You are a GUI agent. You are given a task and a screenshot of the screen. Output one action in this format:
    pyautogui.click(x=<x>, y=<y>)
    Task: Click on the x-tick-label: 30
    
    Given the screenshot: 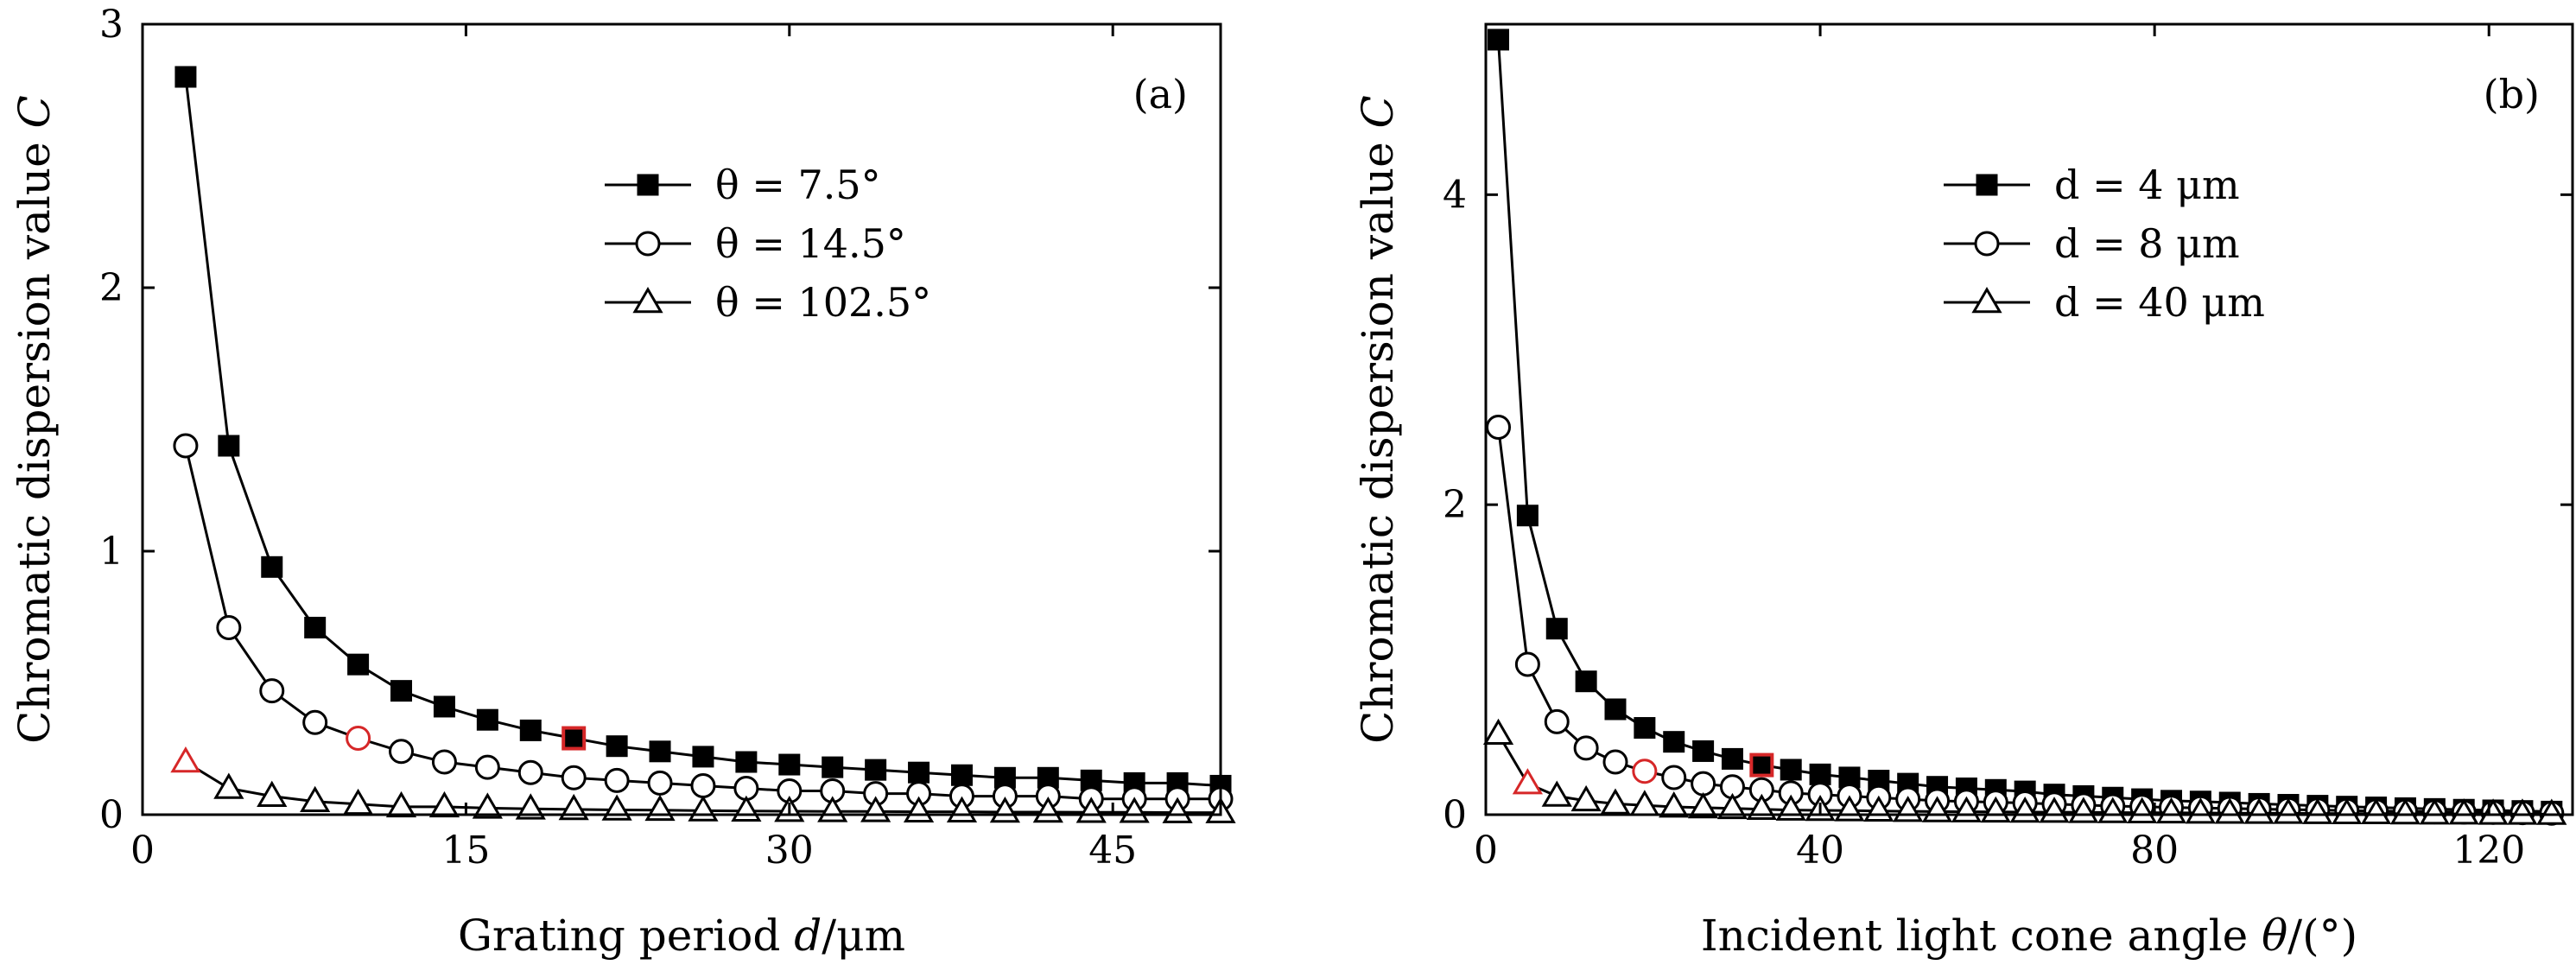 What is the action you would take?
    pyautogui.click(x=789, y=851)
    